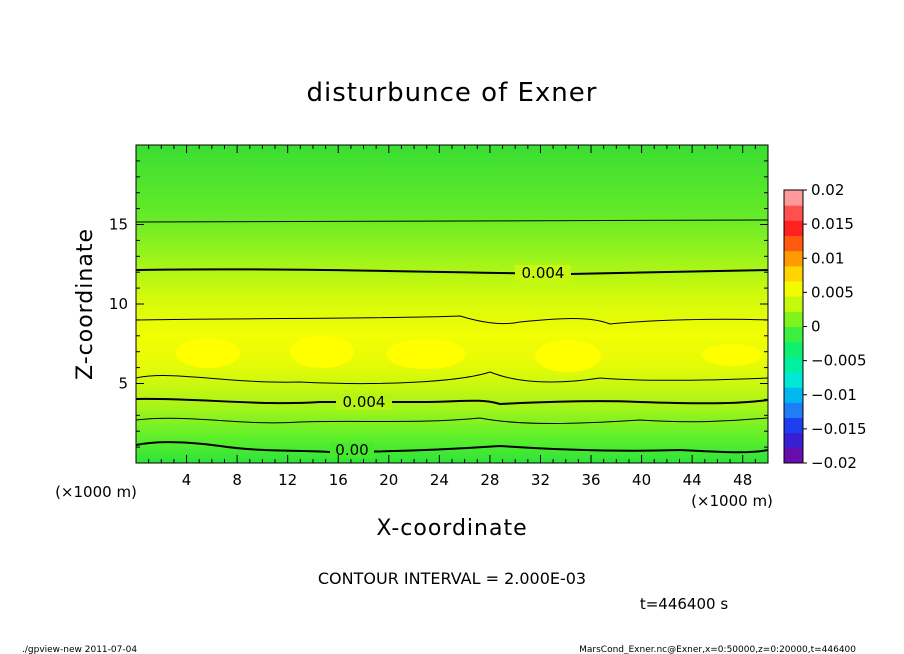 This screenshot has width=904, height=654. What do you see at coordinates (827, 258) in the screenshot?
I see `colorbar-tick-label: 0.01` at bounding box center [827, 258].